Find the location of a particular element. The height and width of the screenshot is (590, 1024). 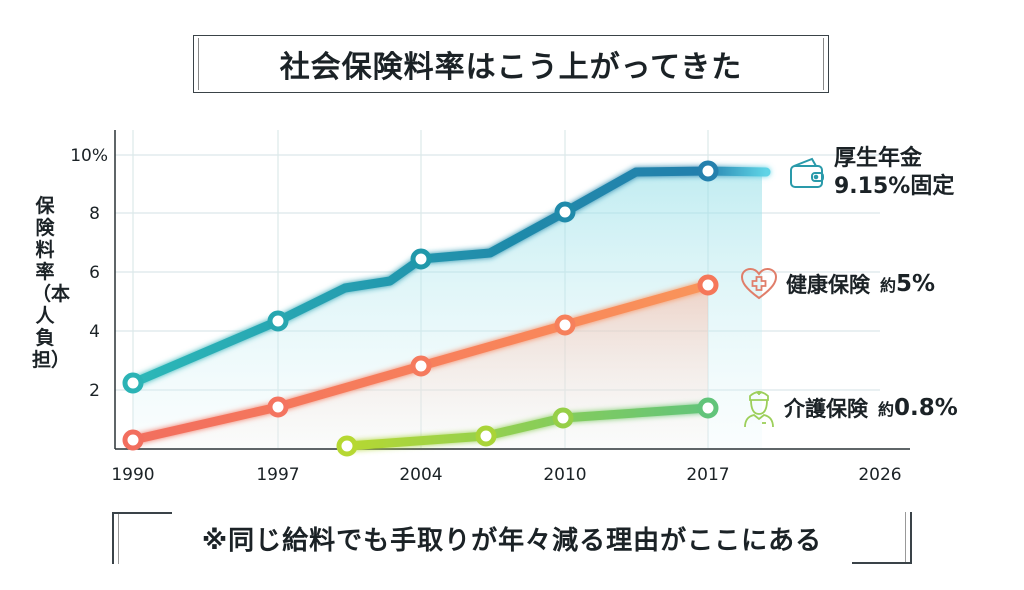

svg-text: 10% is located at coordinates (89, 156).